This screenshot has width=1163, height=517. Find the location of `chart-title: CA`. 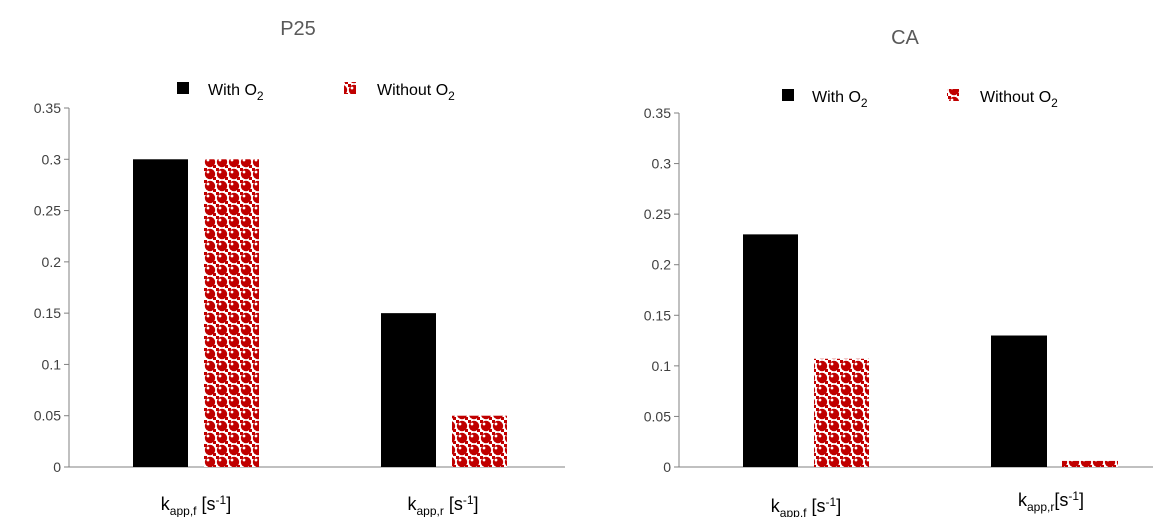

chart-title: CA is located at coordinates (905, 38).